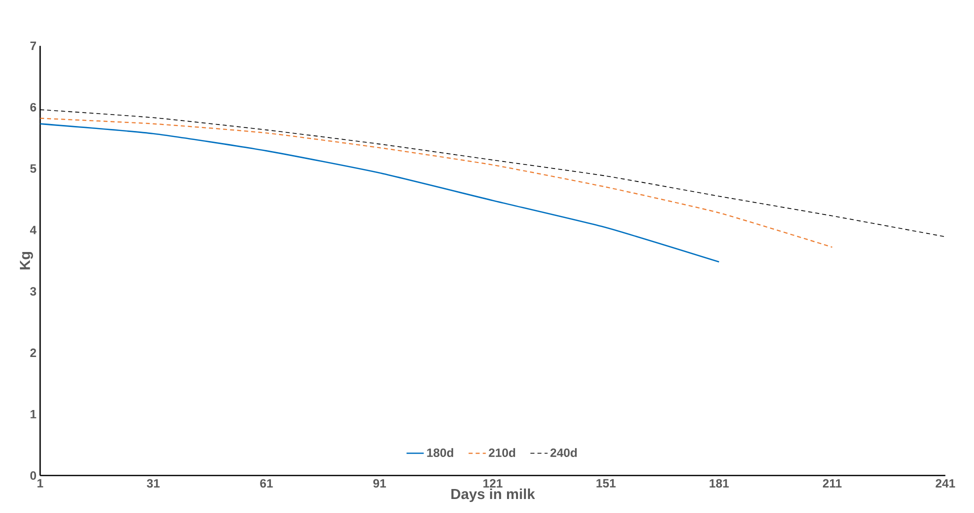 The image size is (974, 513). What do you see at coordinates (606, 483) in the screenshot?
I see `x-tick-label: 151` at bounding box center [606, 483].